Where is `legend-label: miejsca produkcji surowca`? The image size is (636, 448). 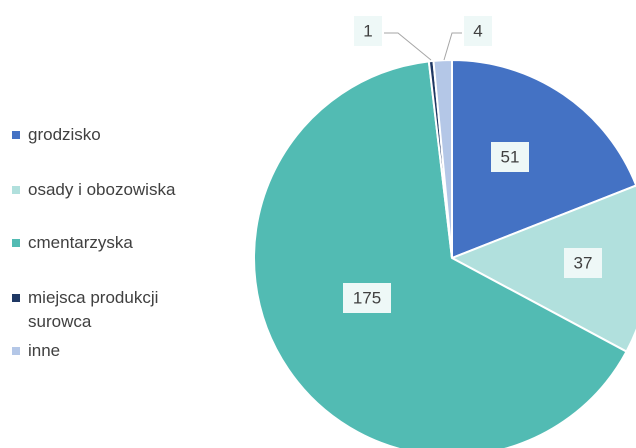
legend-label: miejsca produkcji surowca is located at coordinates (93, 309).